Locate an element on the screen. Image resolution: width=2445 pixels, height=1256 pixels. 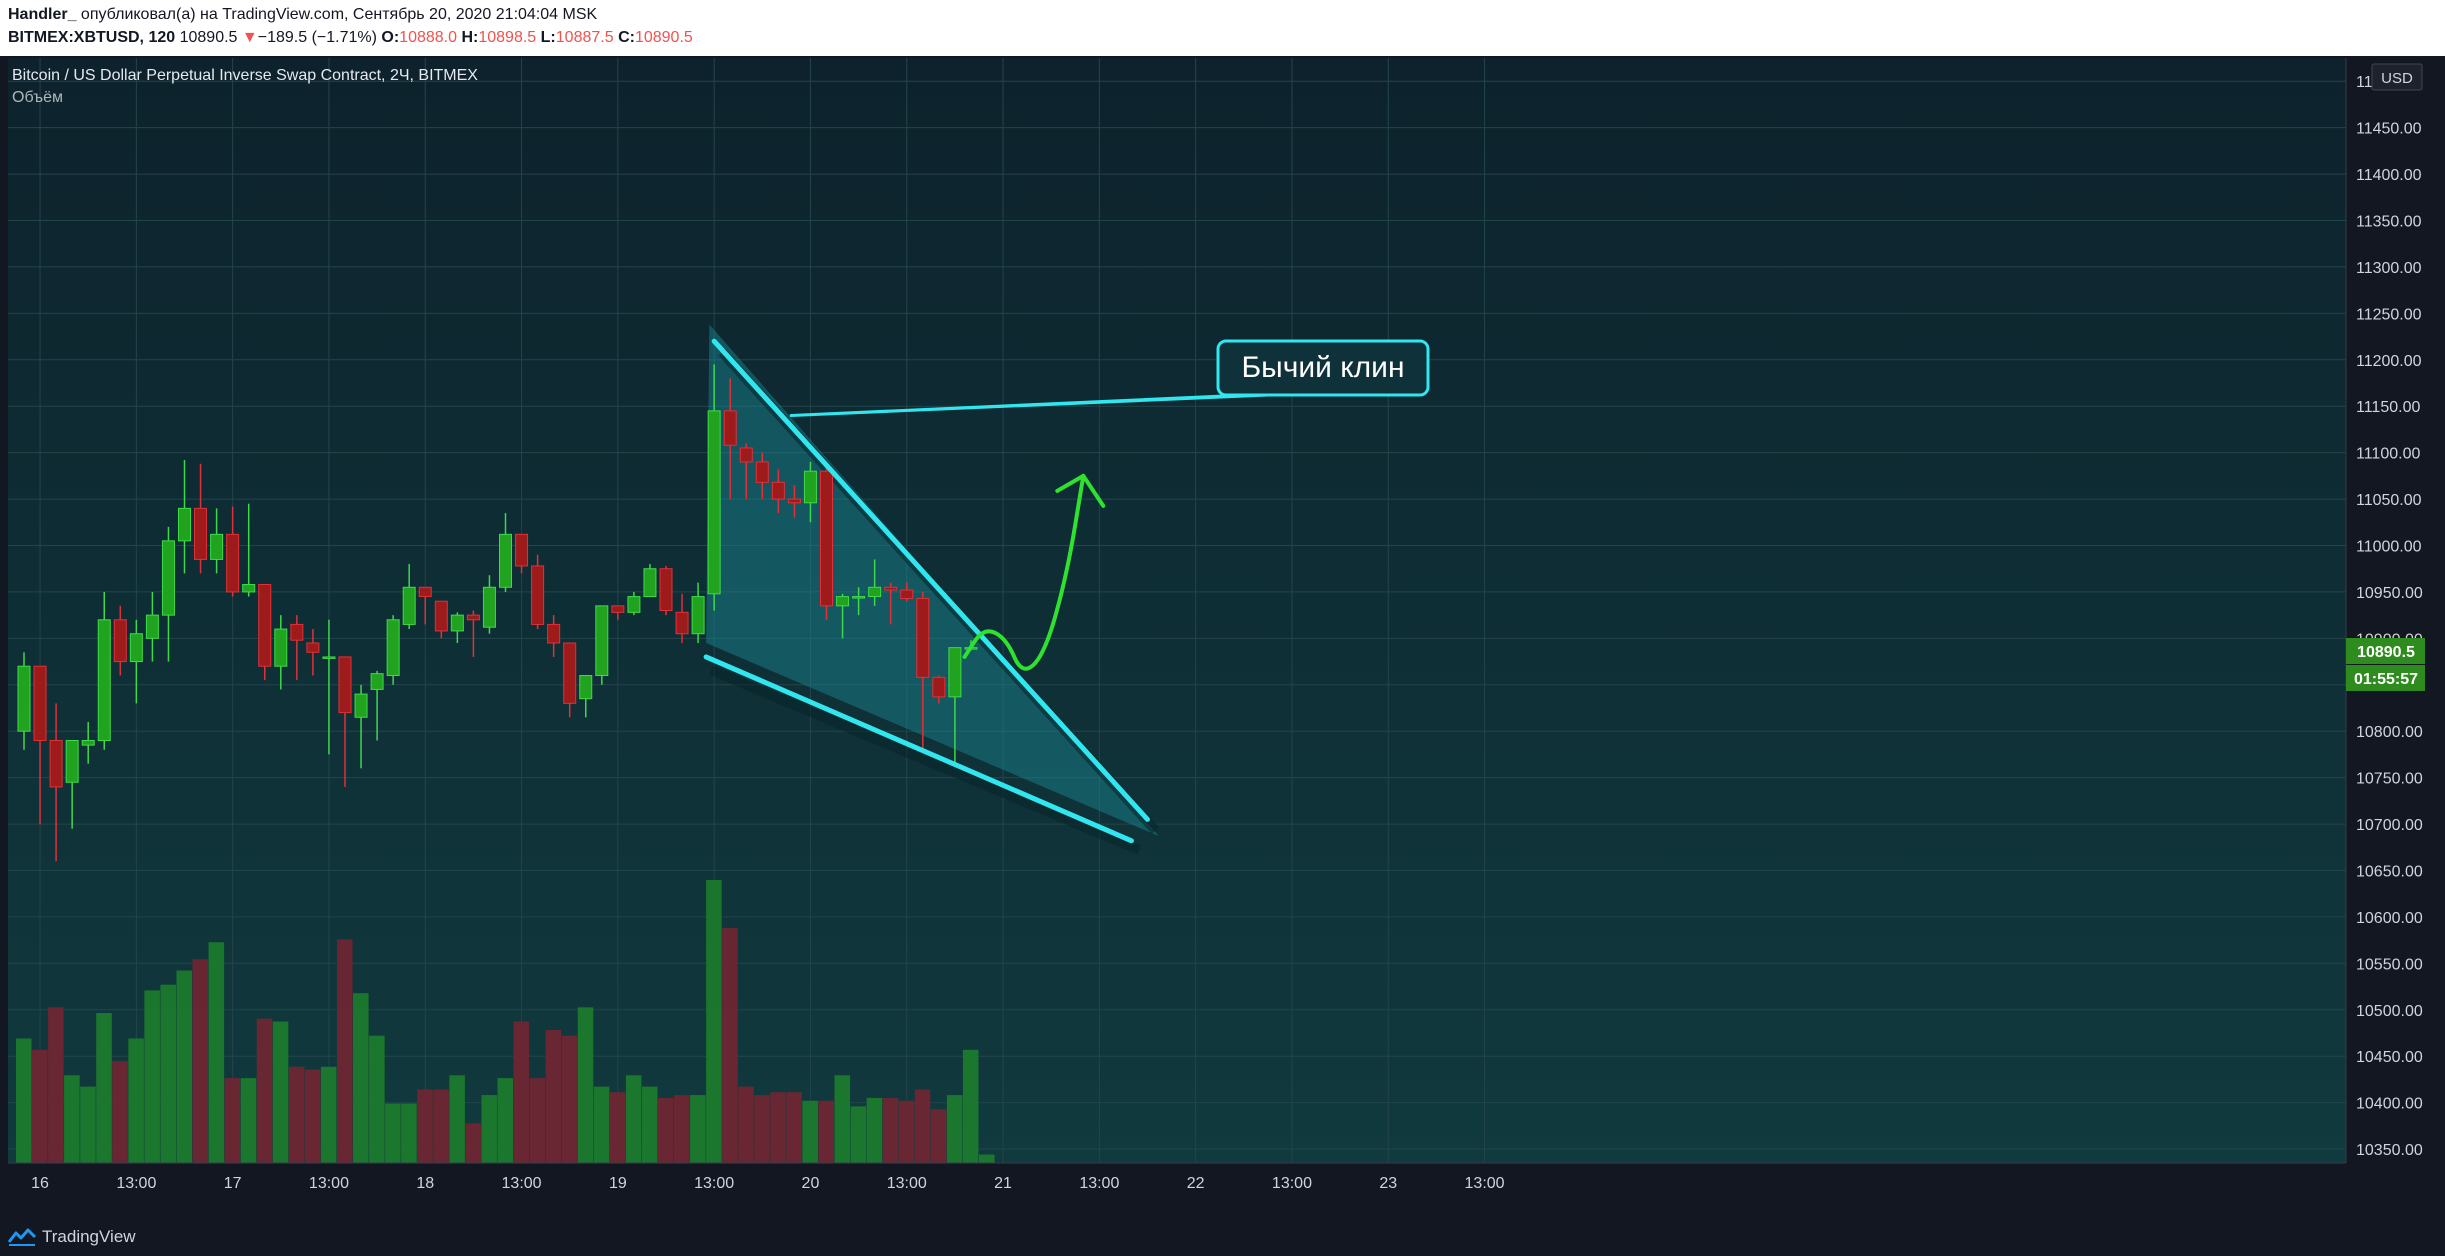
callout-label: Бычий клин is located at coordinates (1322, 367).